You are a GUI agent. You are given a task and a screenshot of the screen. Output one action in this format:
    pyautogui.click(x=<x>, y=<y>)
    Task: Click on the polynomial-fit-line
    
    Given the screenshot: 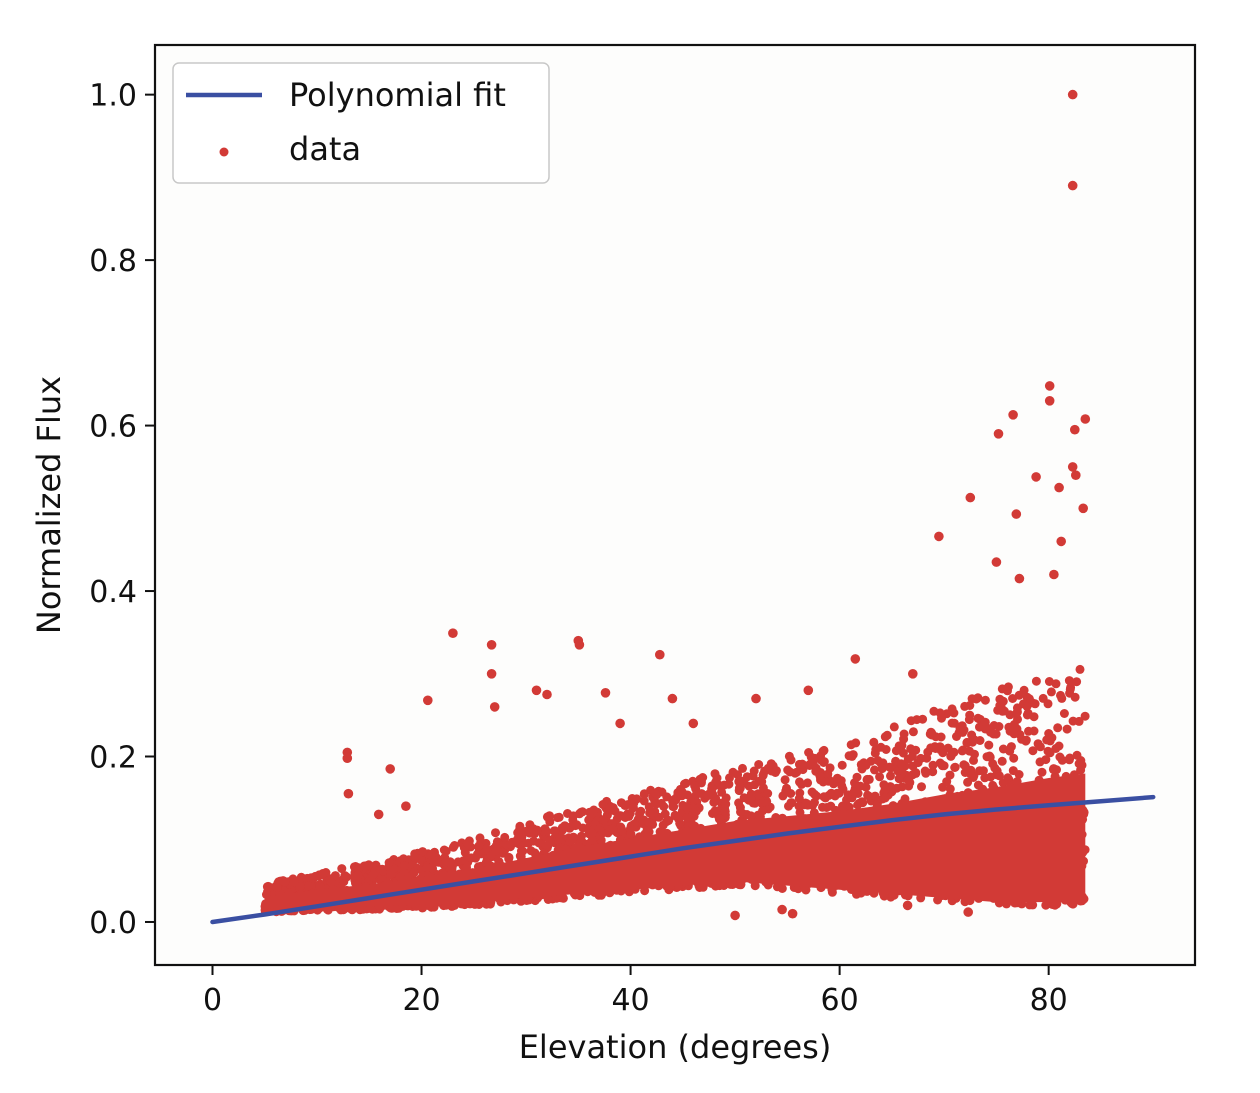 What is the action you would take?
    pyautogui.click(x=683, y=859)
    